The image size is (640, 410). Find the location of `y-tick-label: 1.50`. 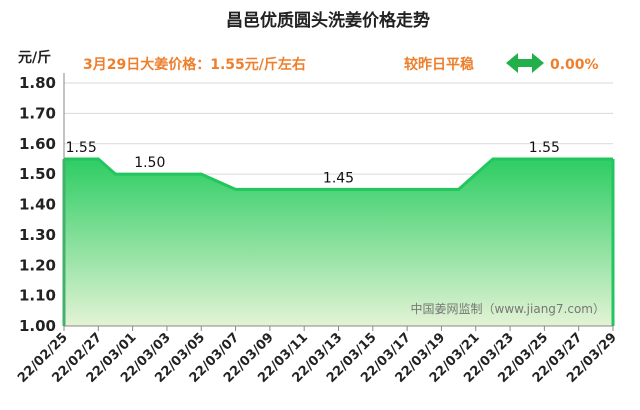

y-tick-label: 1.50 is located at coordinates (37, 174).